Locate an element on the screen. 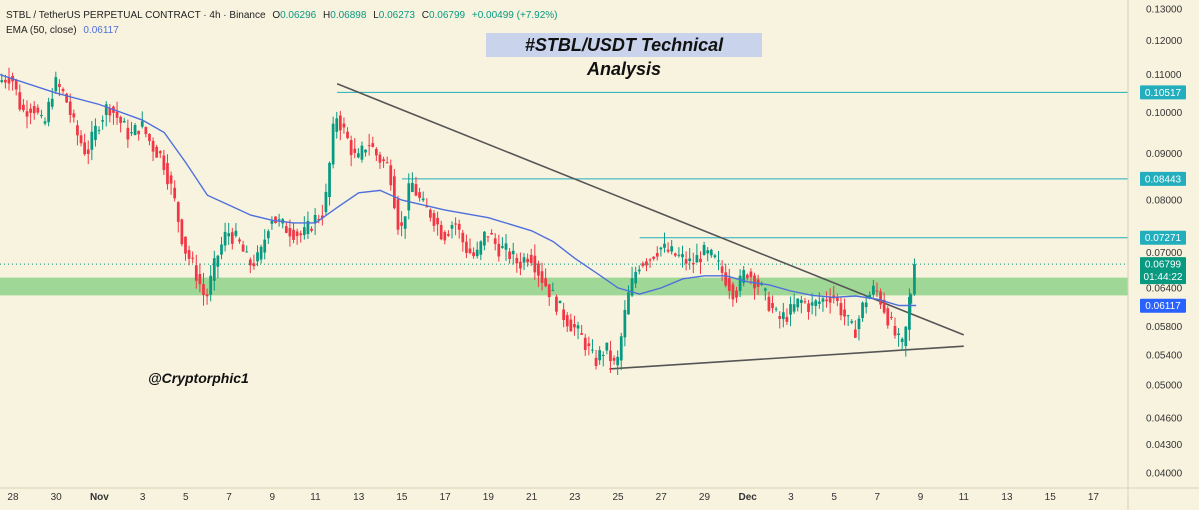  ema-label: EMA (50, close) is located at coordinates (41, 30).